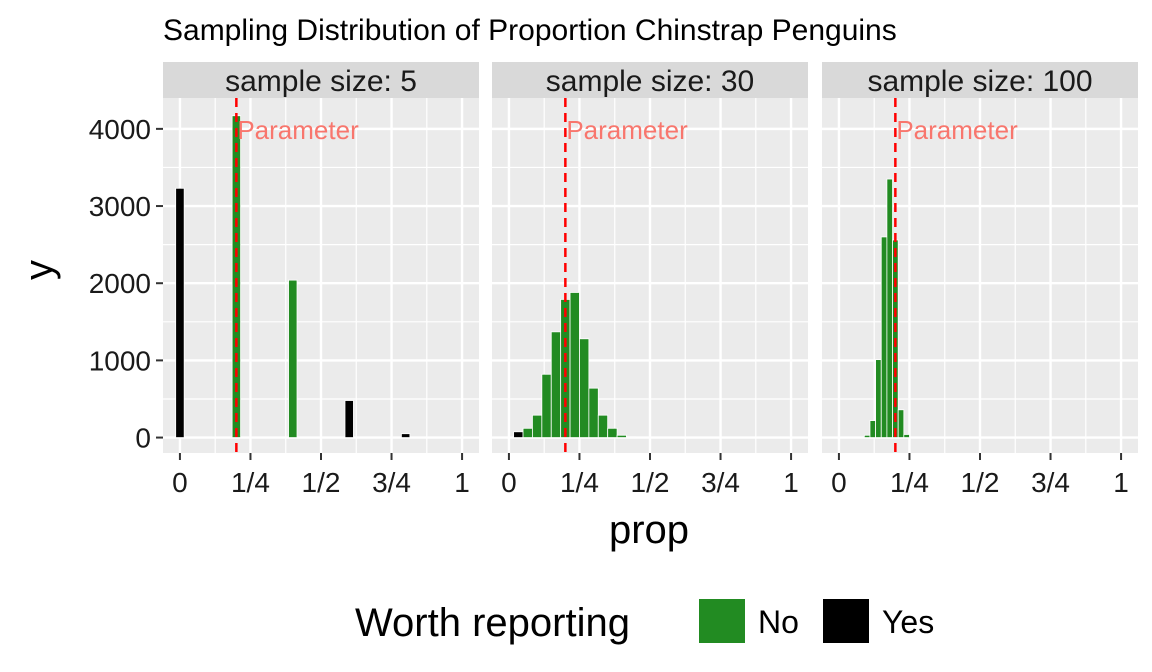 The image size is (1152, 672). Describe the element at coordinates (120, 360) in the screenshot. I see `y-tick-label: 1000` at that location.